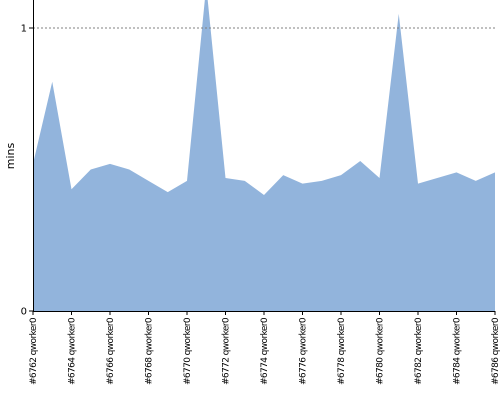 The height and width of the screenshot is (400, 500). What do you see at coordinates (188, 351) in the screenshot?
I see `x-tick-label: #6770 qworker0` at bounding box center [188, 351].